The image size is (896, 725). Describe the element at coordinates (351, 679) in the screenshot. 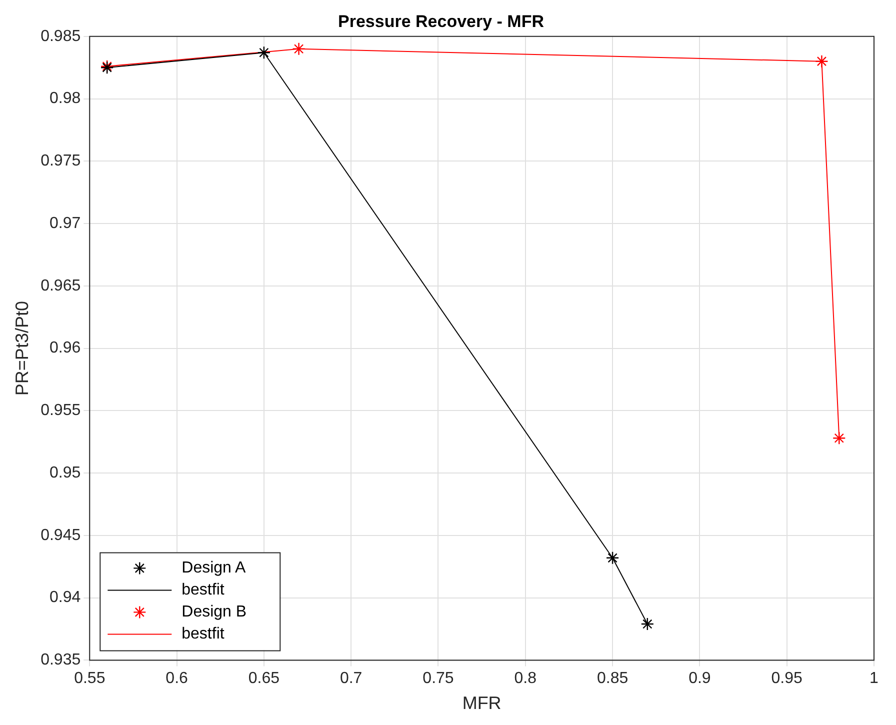

I see `x-tick-label: 0.7` at that location.